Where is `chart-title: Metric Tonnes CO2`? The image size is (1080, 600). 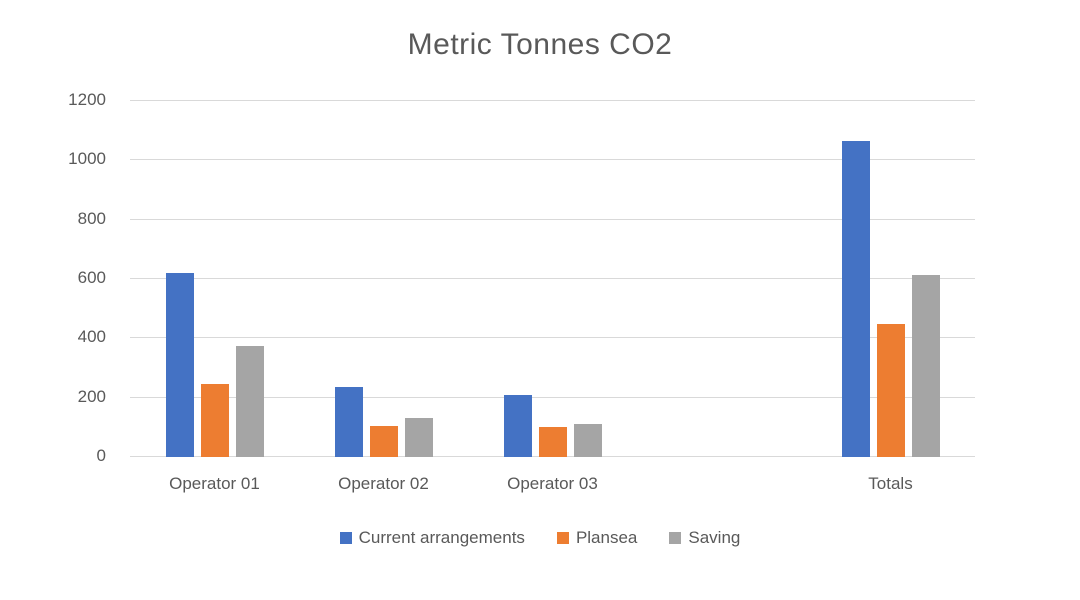 chart-title: Metric Tonnes CO2 is located at coordinates (540, 44).